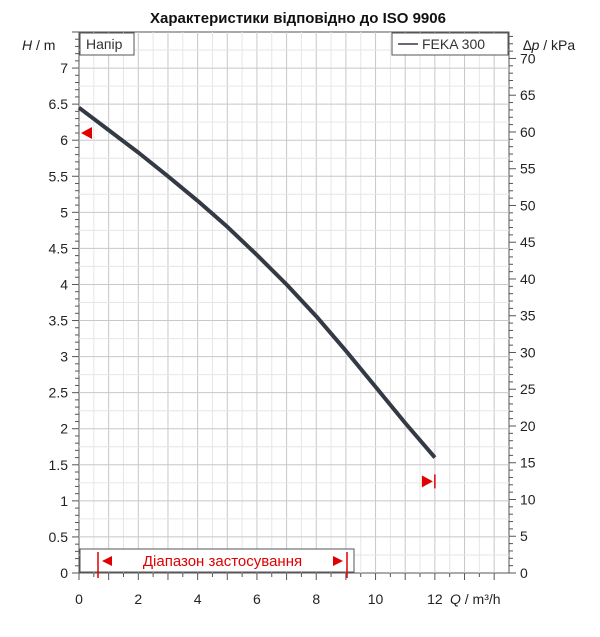 The width and height of the screenshot is (600, 637). I want to click on left-tick-label: 7, so click(64, 68).